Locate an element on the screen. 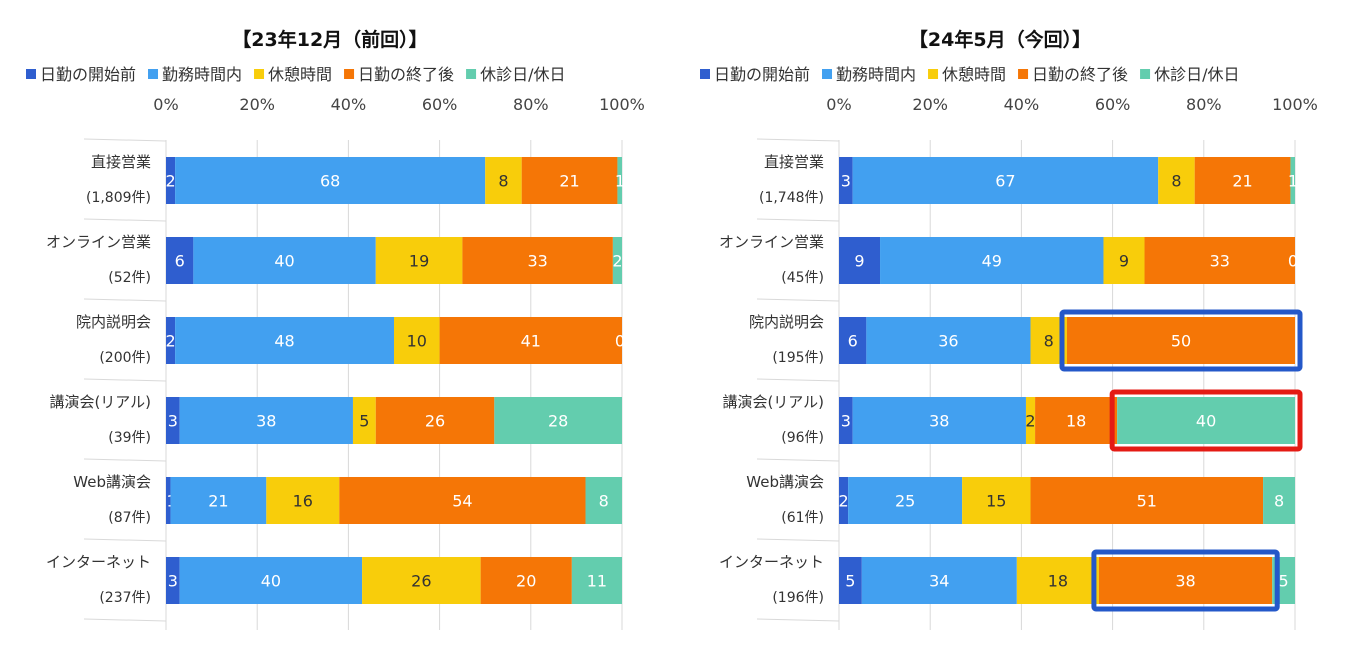 The image size is (1363, 648). data-label: 6 is located at coordinates (180, 261).